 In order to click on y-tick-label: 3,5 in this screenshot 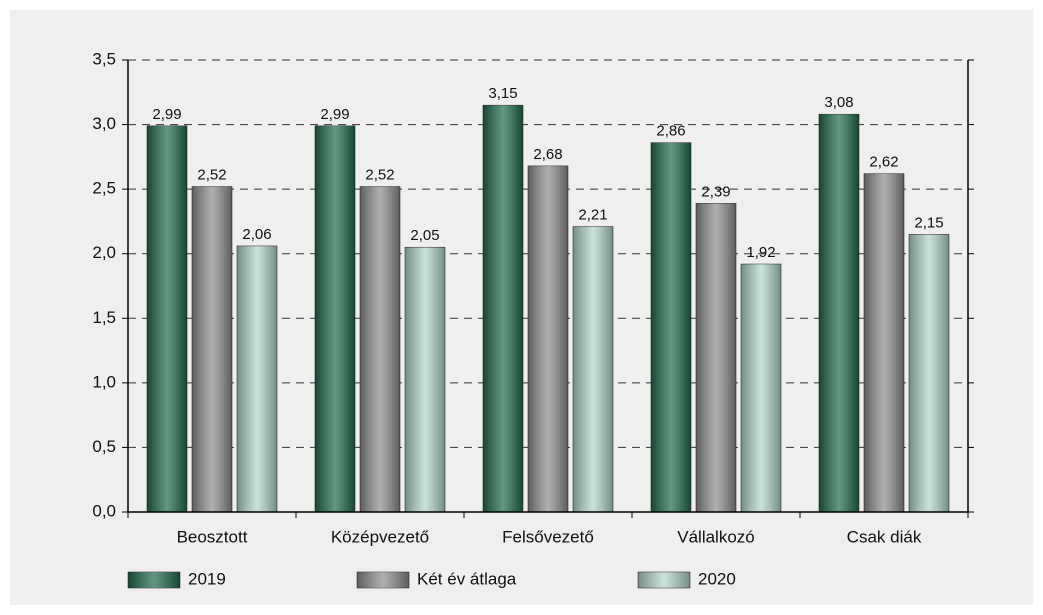, I will do `click(104, 58)`.